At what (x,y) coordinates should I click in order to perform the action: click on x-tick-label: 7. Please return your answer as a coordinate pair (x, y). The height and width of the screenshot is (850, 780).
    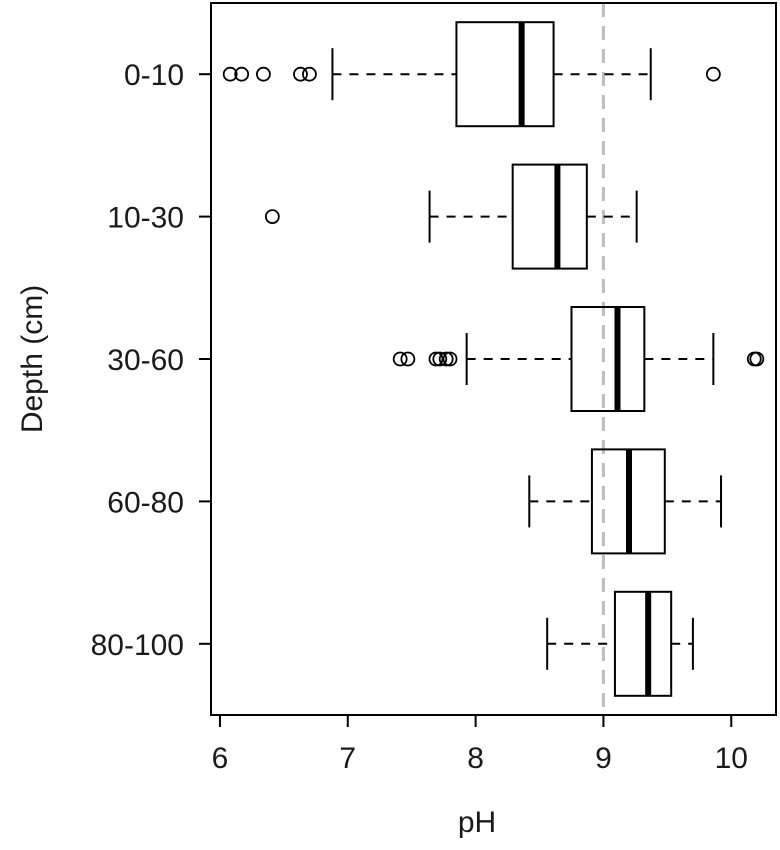
    Looking at the image, I should click on (347, 758).